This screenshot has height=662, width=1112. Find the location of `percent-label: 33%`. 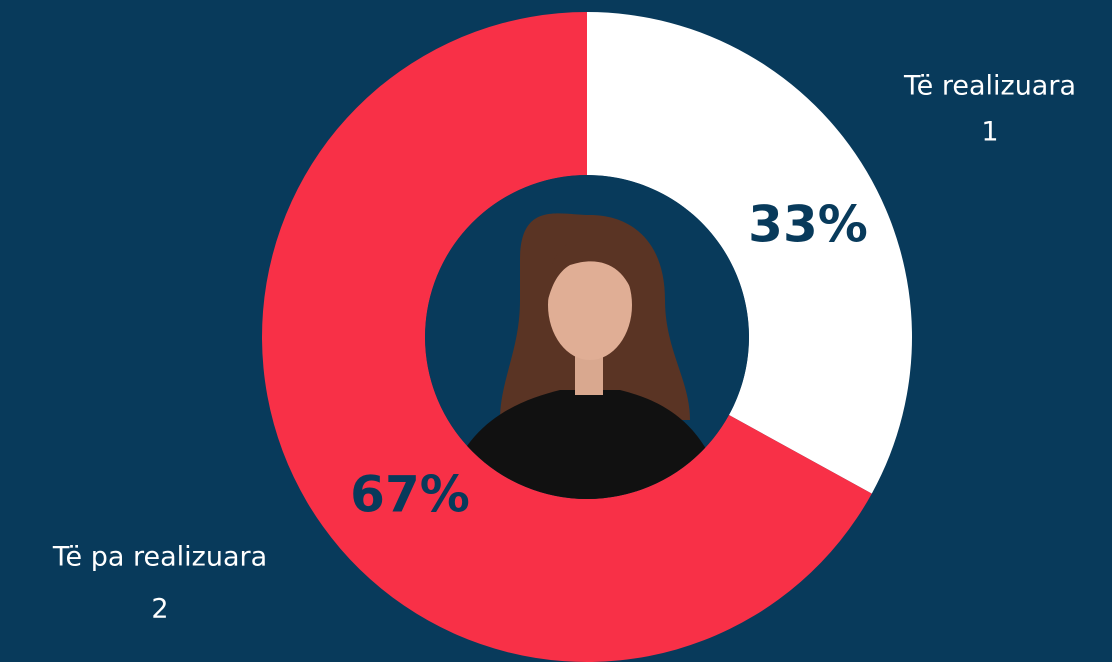

percent-label: 33% is located at coordinates (808, 225).